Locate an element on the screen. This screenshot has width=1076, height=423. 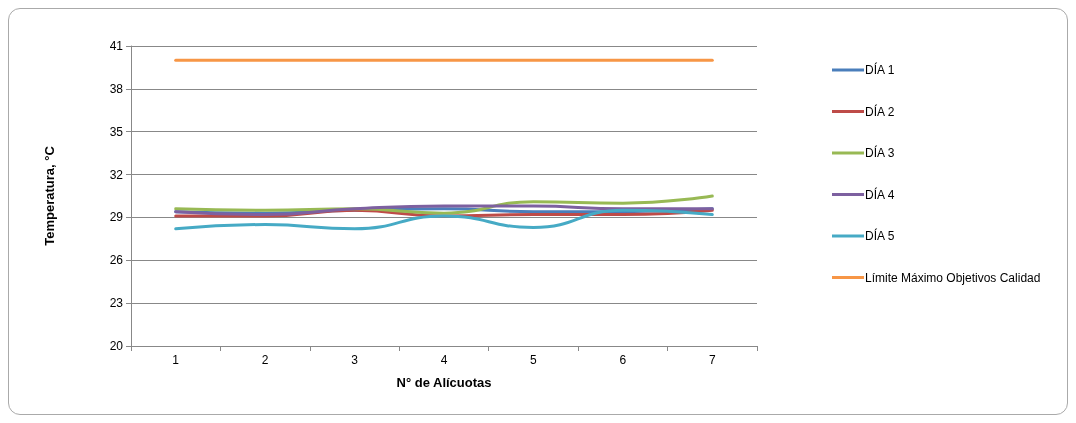
legend-label: DÍA 2 is located at coordinates (880, 111).